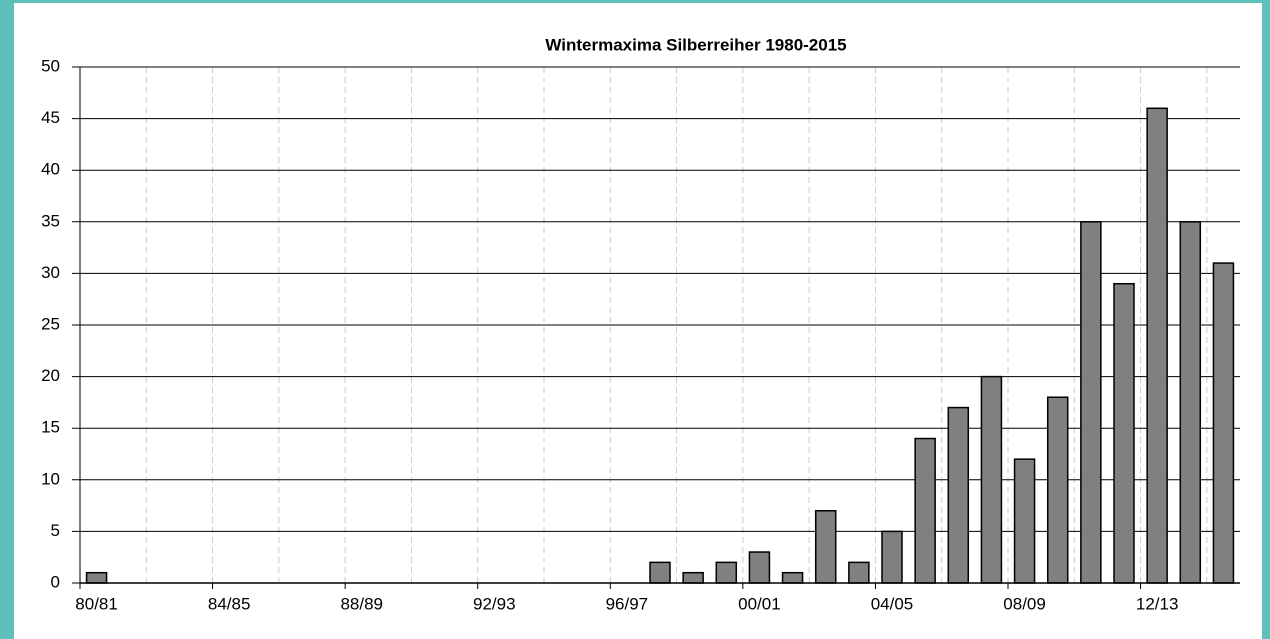 The height and width of the screenshot is (639, 1270). I want to click on y-tick-label: 45, so click(50, 117).